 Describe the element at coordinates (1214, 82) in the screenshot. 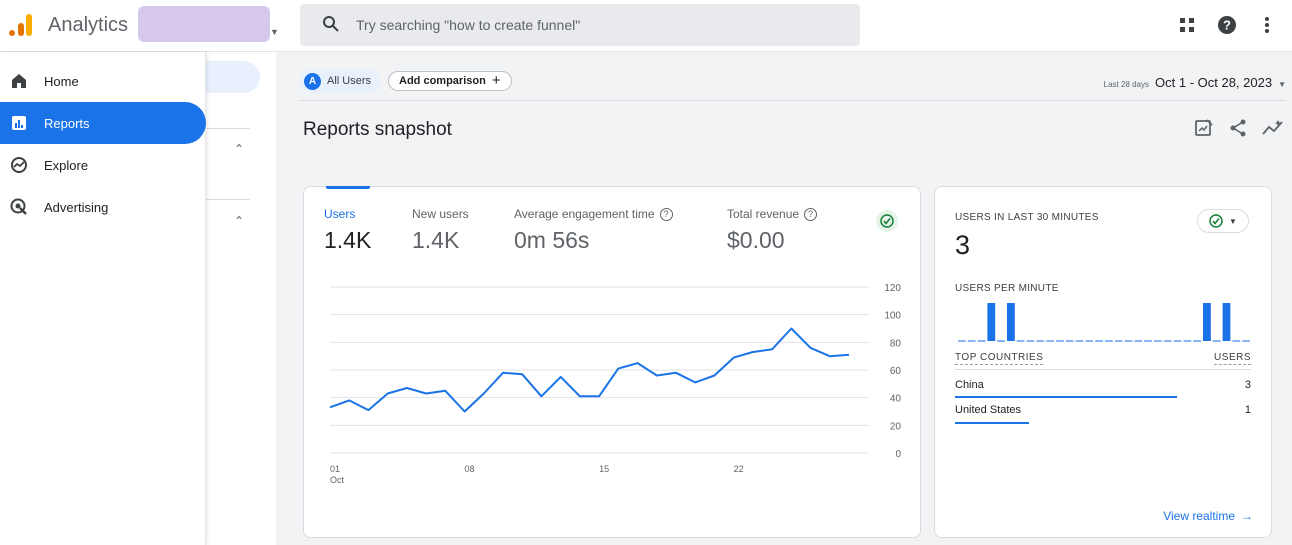

I see `date-range-value: Oct 1 - Oct 28, 2023` at that location.